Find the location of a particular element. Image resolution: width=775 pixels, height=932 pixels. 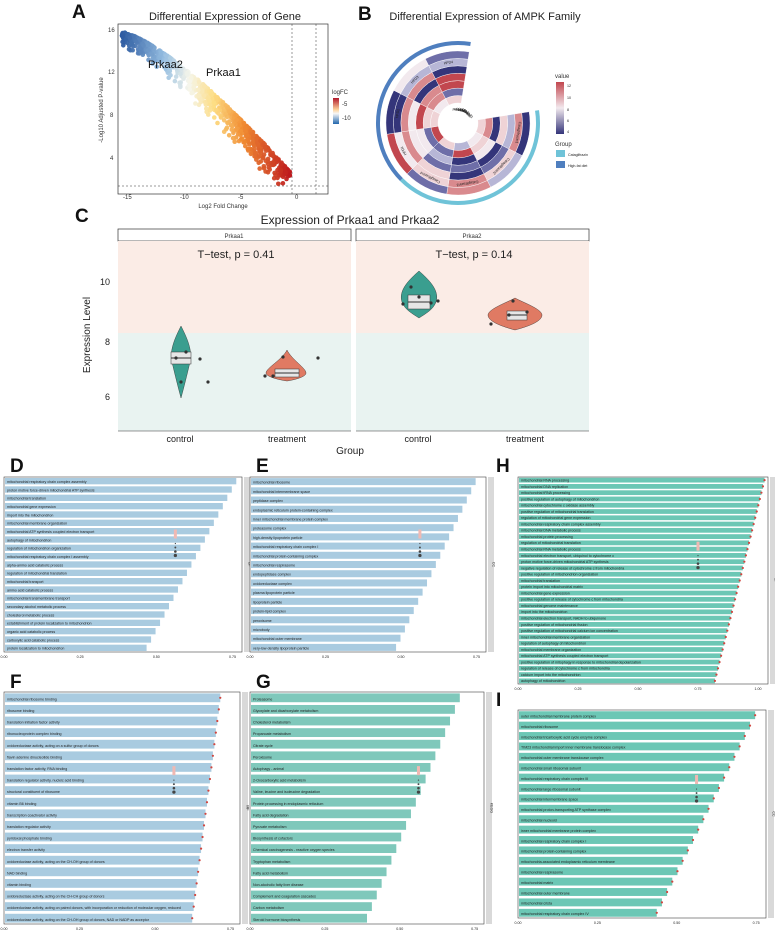

panel-b-legend-tick-4: 4 is located at coordinates (568, 132).